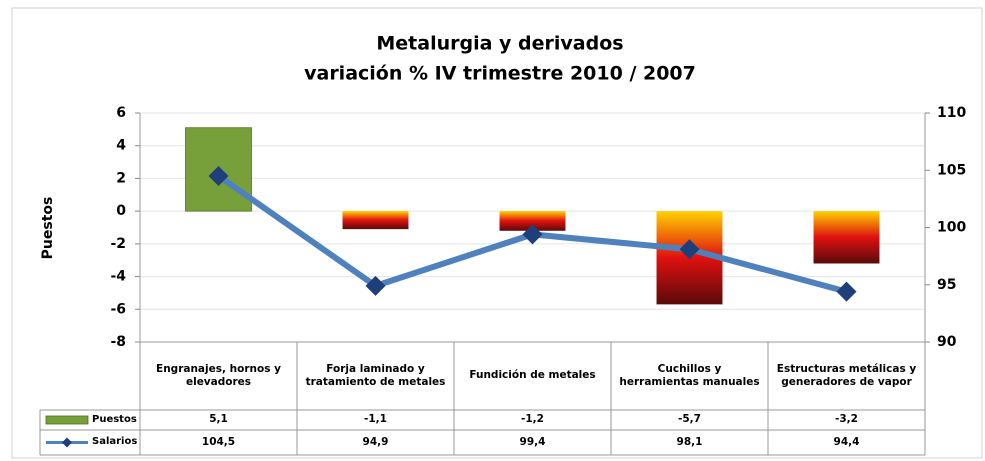  I want to click on y2-tick-label: 100, so click(951, 228).